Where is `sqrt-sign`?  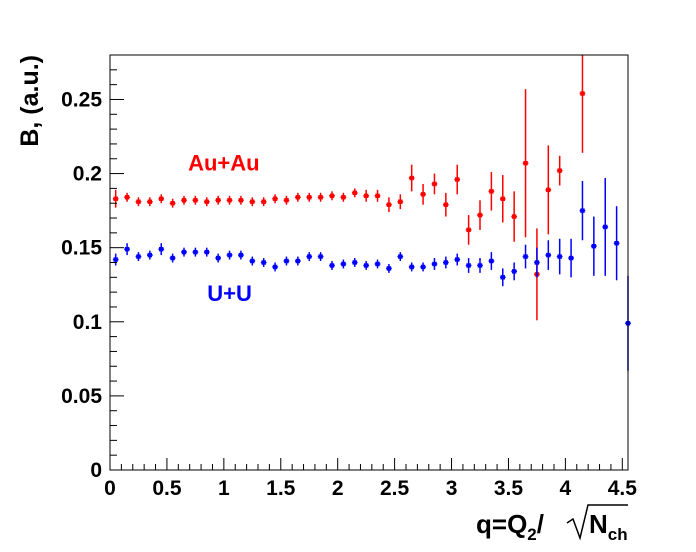
sqrt-sign is located at coordinates (597, 522).